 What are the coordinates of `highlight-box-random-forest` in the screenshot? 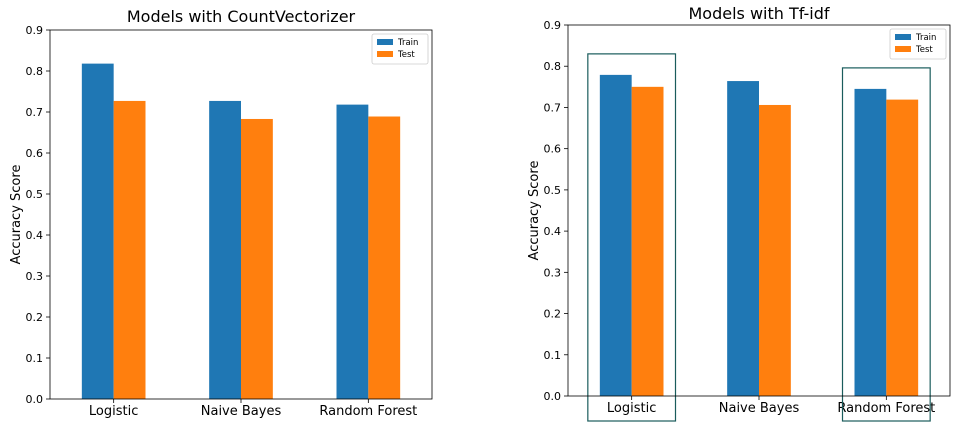 It's located at (886, 244).